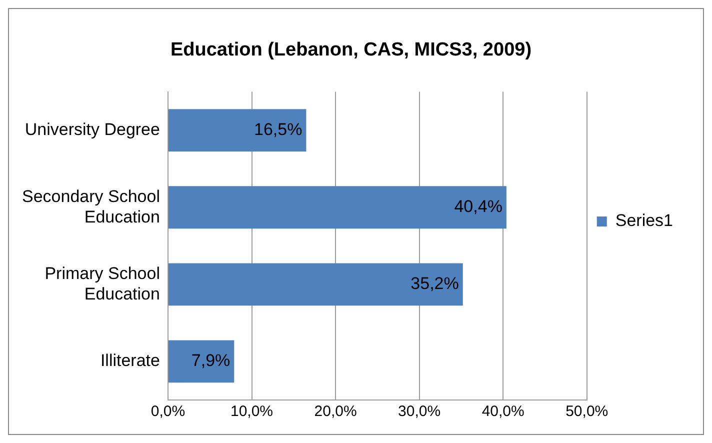  What do you see at coordinates (91, 206) in the screenshot?
I see `y-tick-label: Secondary School Education` at bounding box center [91, 206].